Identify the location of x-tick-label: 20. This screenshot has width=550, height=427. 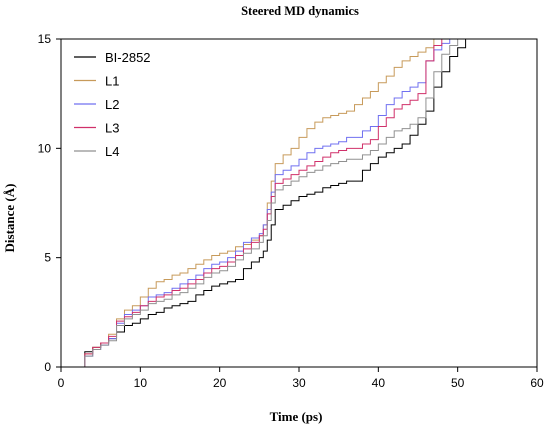
(220, 383).